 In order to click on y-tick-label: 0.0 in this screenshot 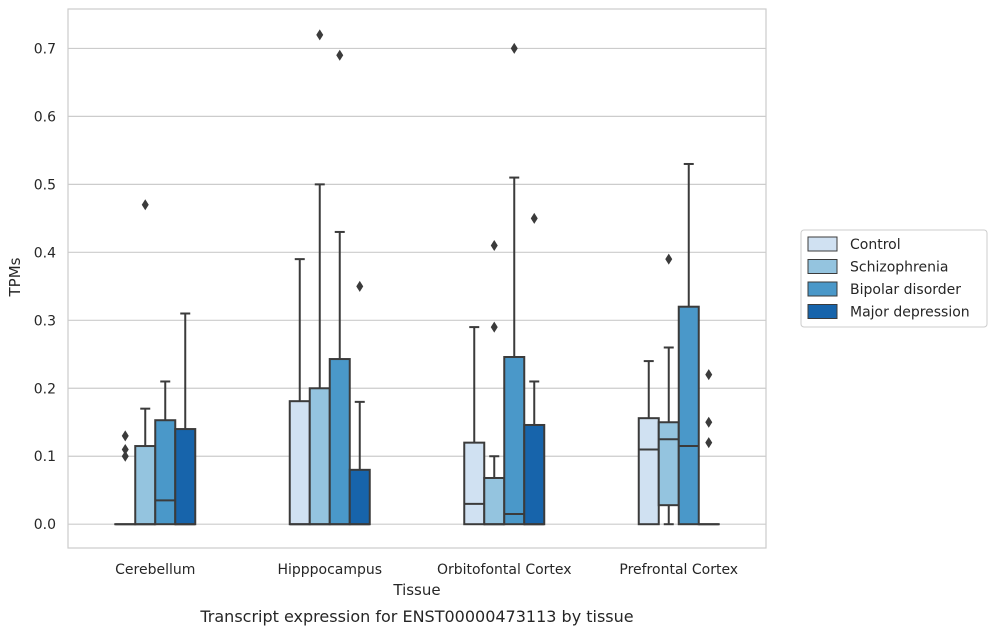, I will do `click(45, 525)`.